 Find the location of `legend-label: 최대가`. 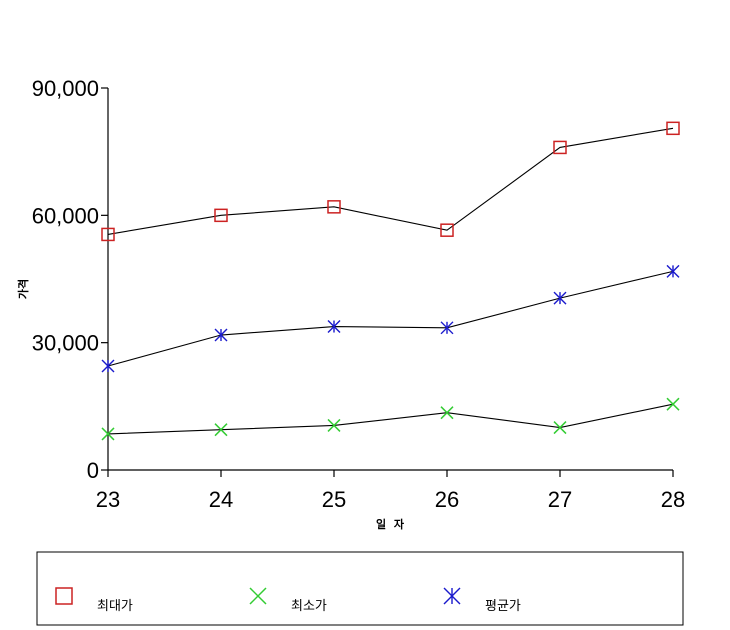

legend-label: 최대가 is located at coordinates (115, 606).